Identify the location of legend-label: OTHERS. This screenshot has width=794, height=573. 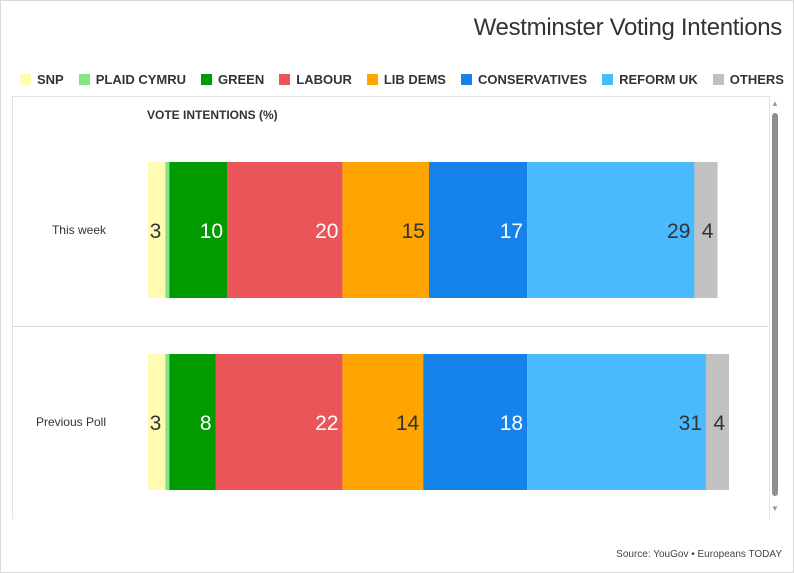
(756, 79).